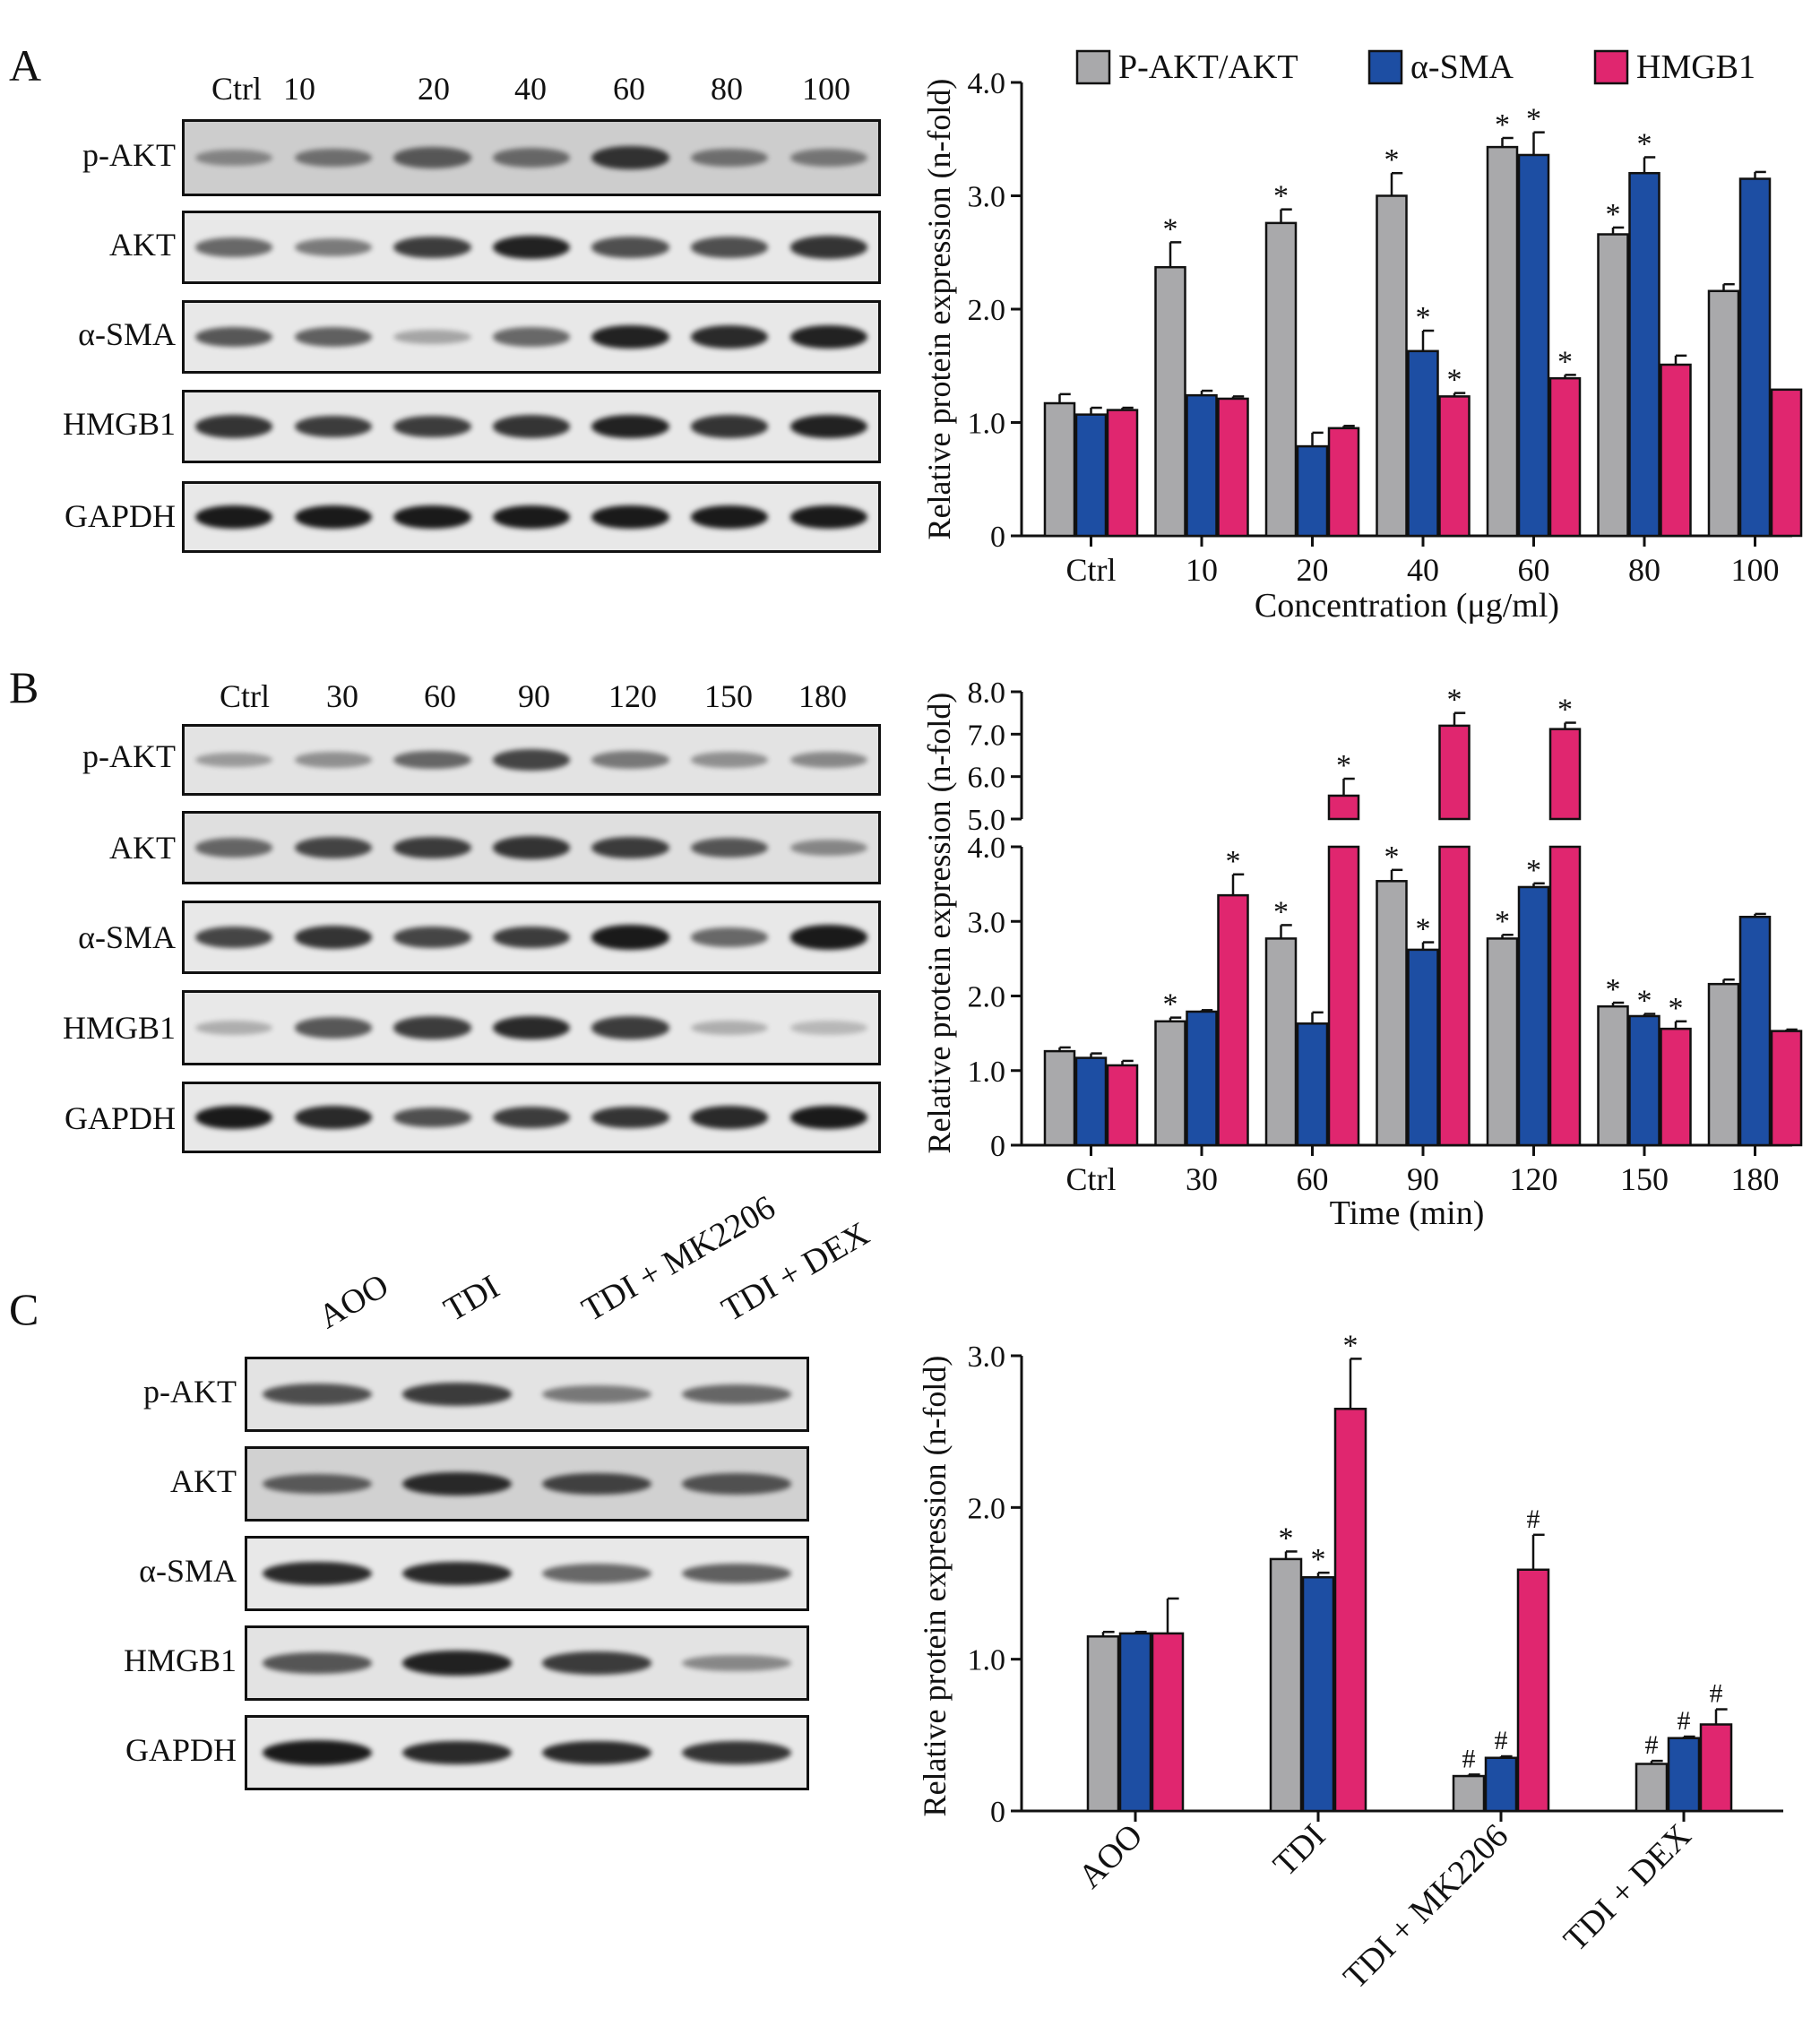 This screenshot has height=2026, width=1820. What do you see at coordinates (119, 1028) in the screenshot?
I see `blot-b-row-label: HMGB1` at bounding box center [119, 1028].